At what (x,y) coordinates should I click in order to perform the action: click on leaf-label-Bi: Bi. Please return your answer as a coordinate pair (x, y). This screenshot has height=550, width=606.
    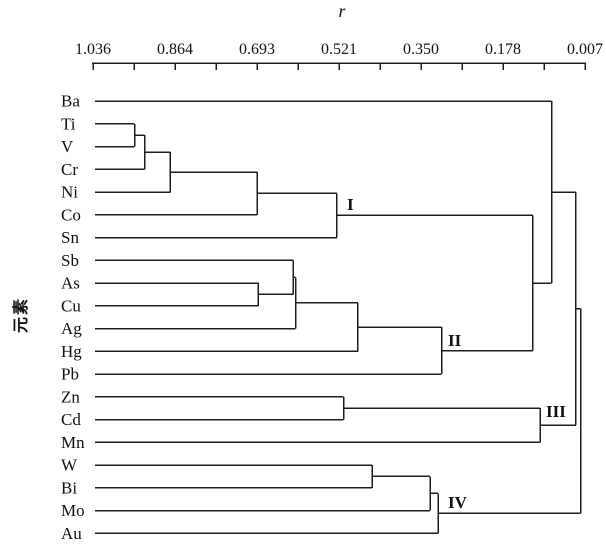
    Looking at the image, I should click on (69, 487).